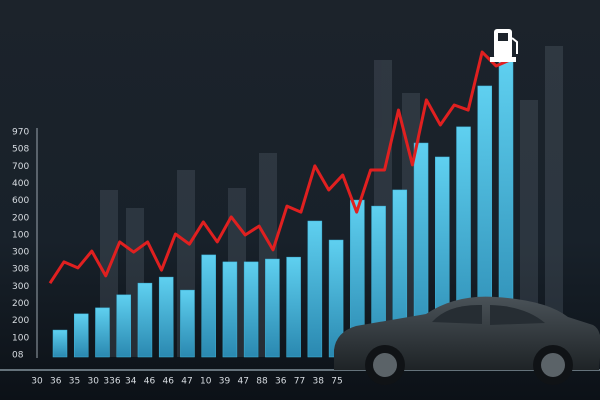  I want to click on y-label: 308, so click(20, 270).